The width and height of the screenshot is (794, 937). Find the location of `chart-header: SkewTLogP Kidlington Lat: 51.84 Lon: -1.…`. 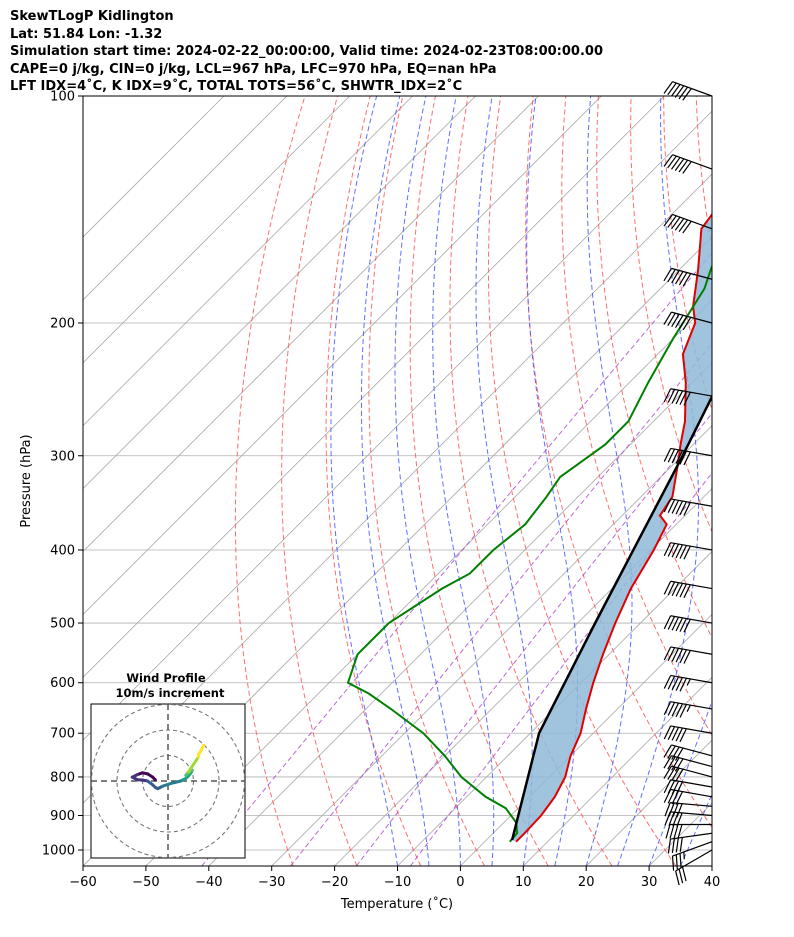

chart-header: SkewTLogP Kidlington Lat: 51.84 Lon: -1.… is located at coordinates (306, 52).